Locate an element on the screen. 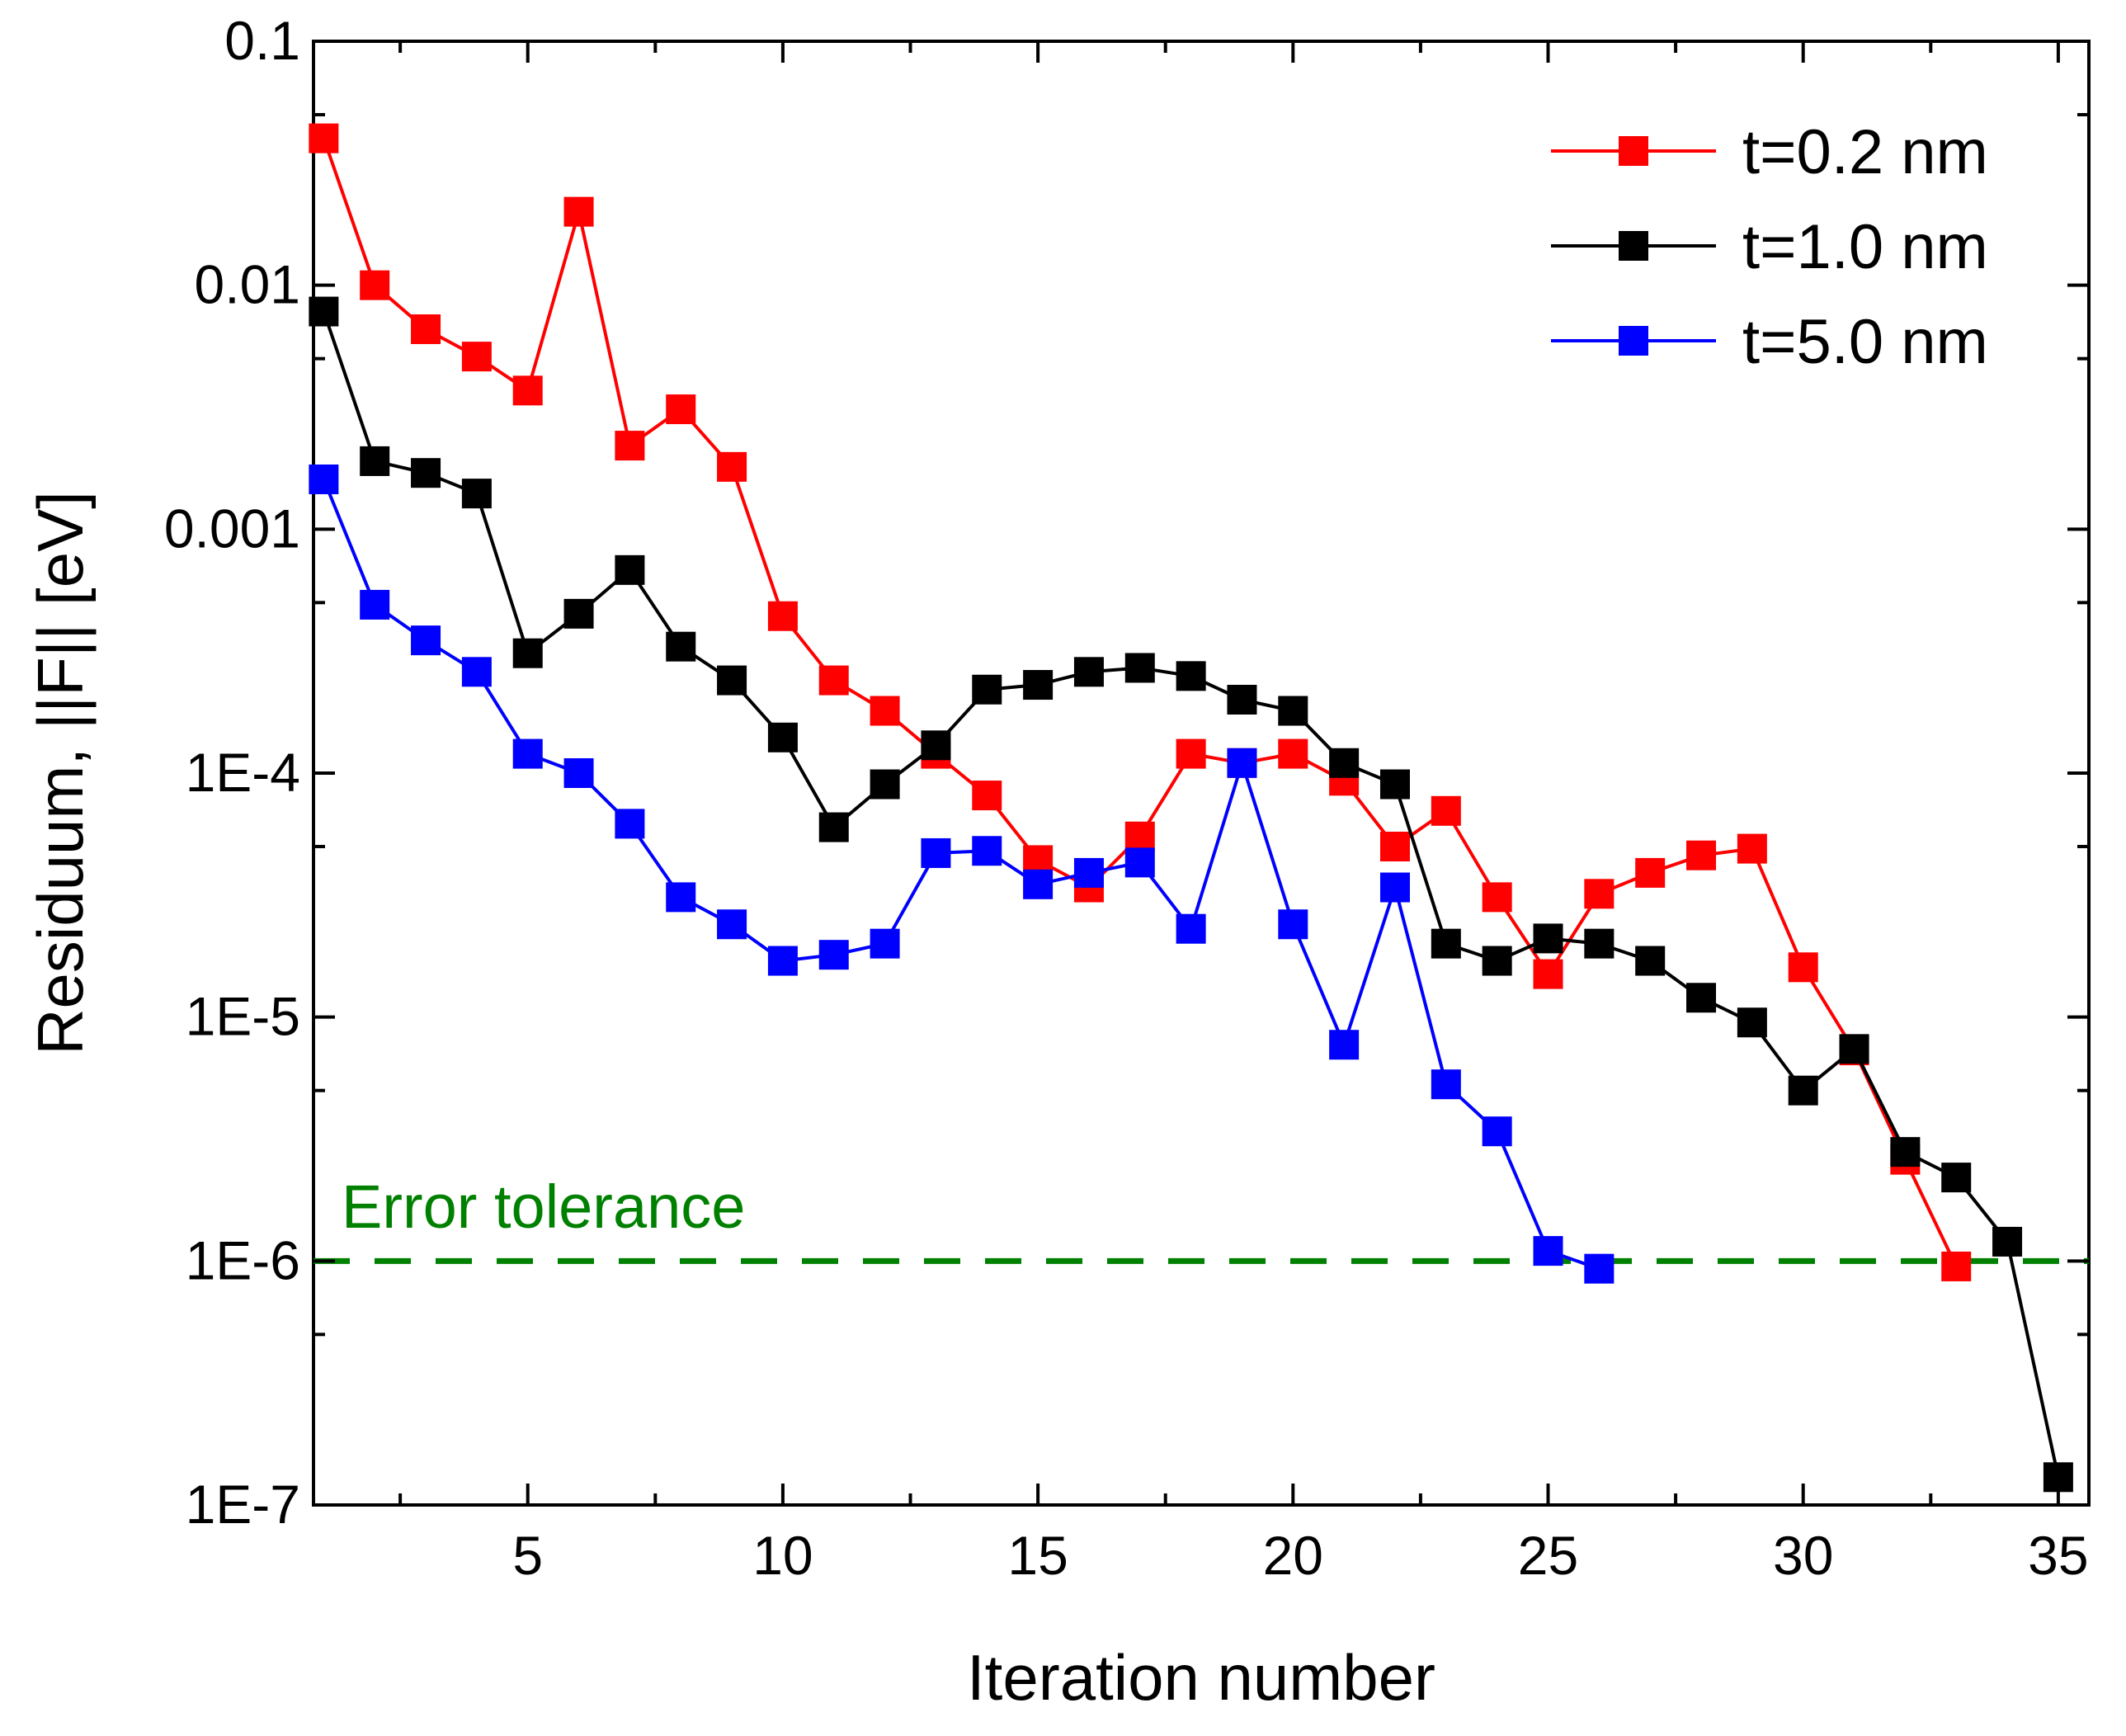 Image resolution: width=2126 pixels, height=1736 pixels. legend-marker-t-5-0-nm is located at coordinates (1634, 341).